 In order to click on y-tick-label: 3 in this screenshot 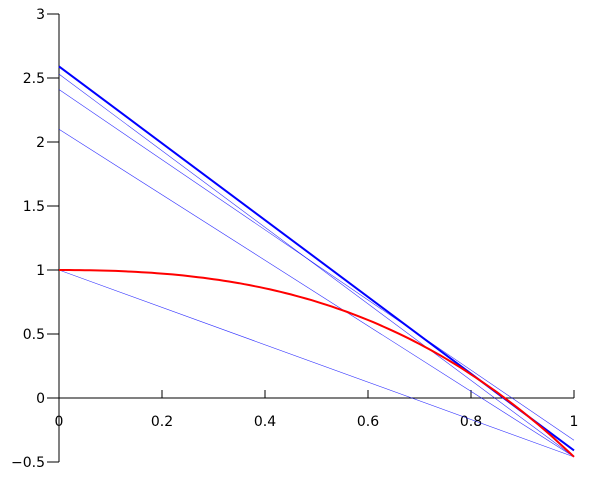, I will do `click(40, 15)`.